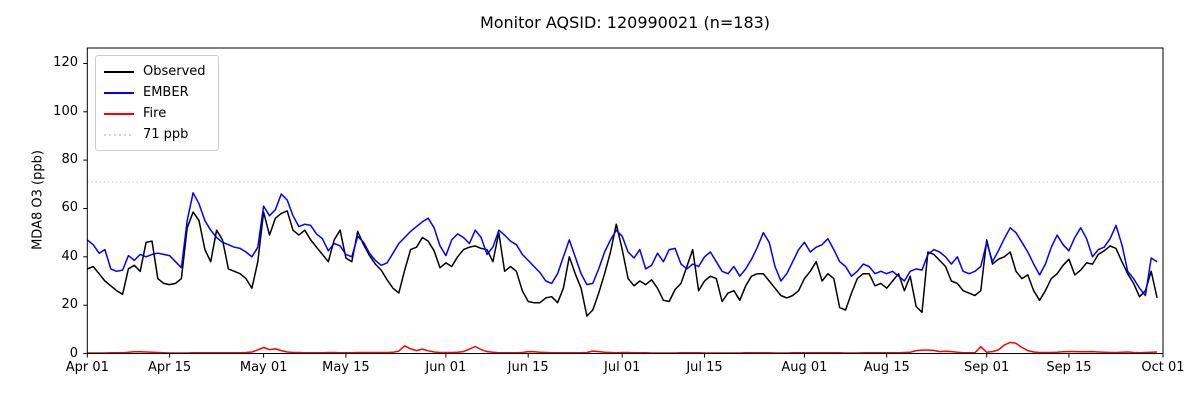 The height and width of the screenshot is (400, 1200). I want to click on chart-title: Monitor AQSID: 120990021 (n=183), so click(625, 22).